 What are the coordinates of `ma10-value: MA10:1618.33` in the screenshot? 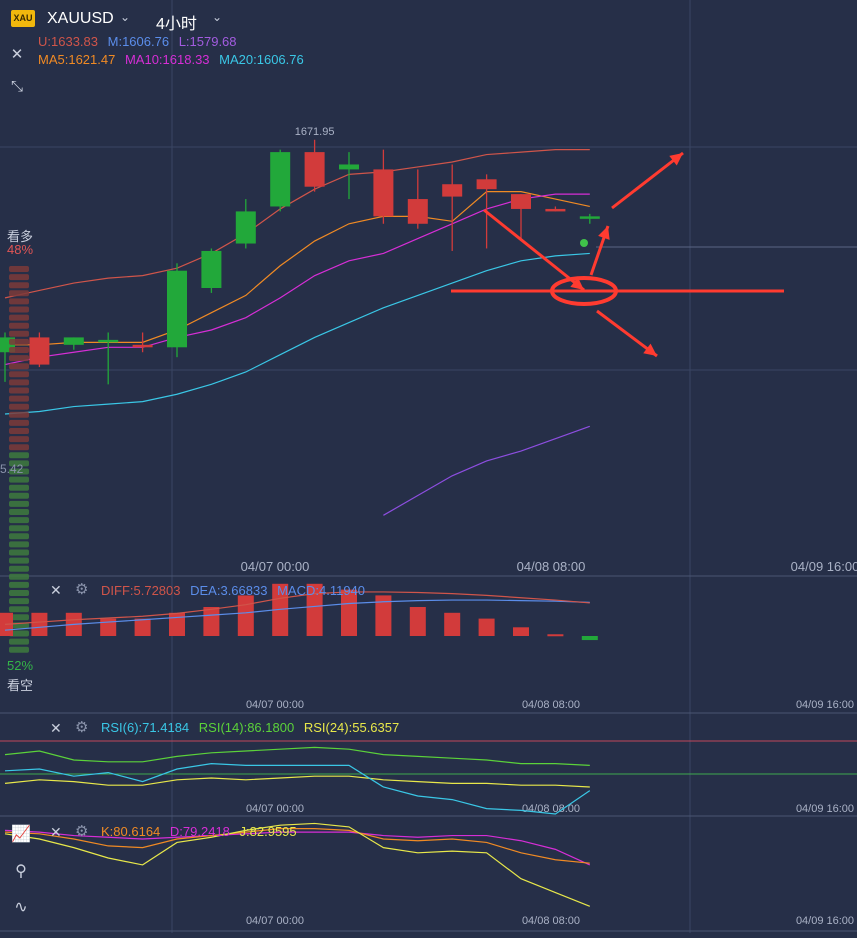 It's located at (167, 59).